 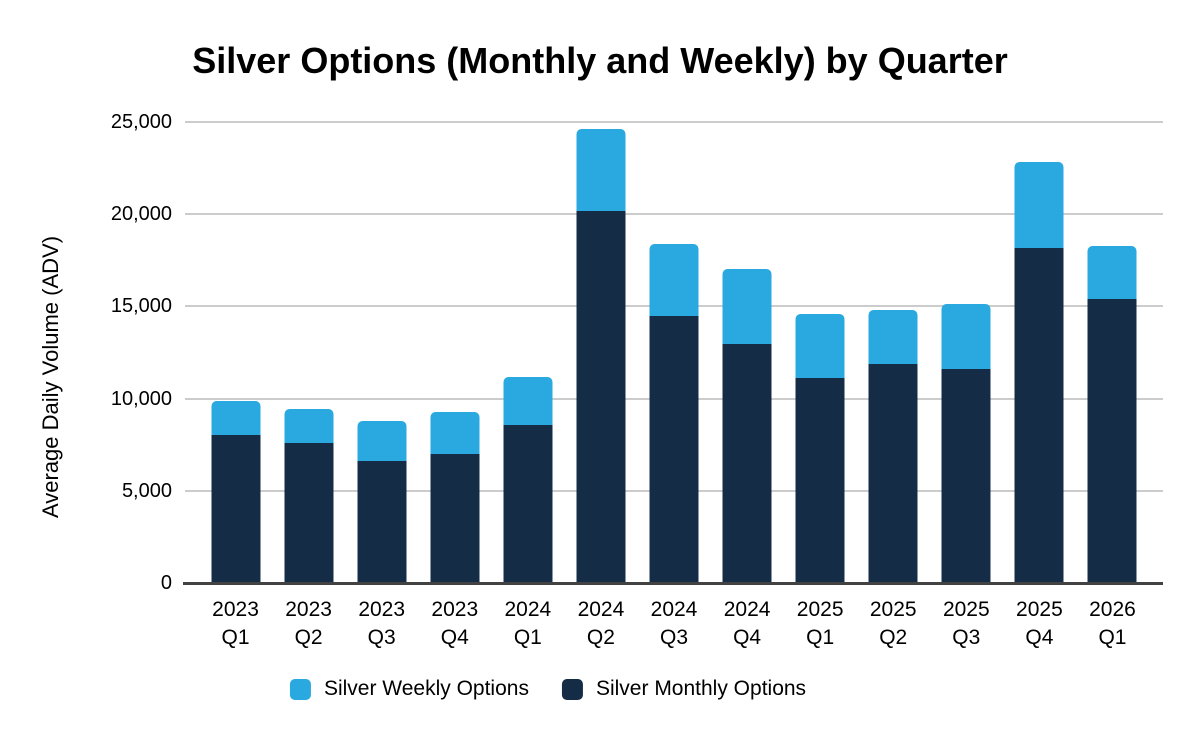 I want to click on bar-slot: 2025 Q3, so click(x=966, y=385).